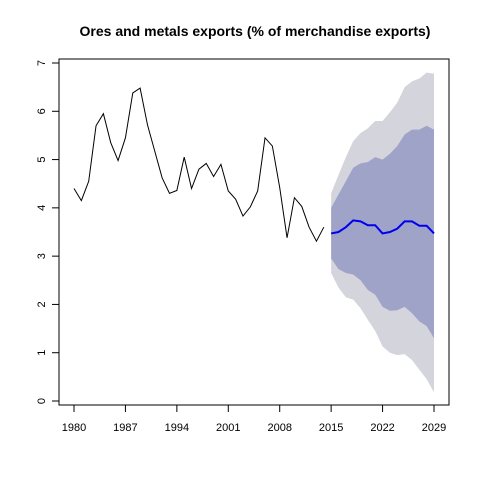  What do you see at coordinates (74, 428) in the screenshot?
I see `x-tick-label: 1980` at bounding box center [74, 428].